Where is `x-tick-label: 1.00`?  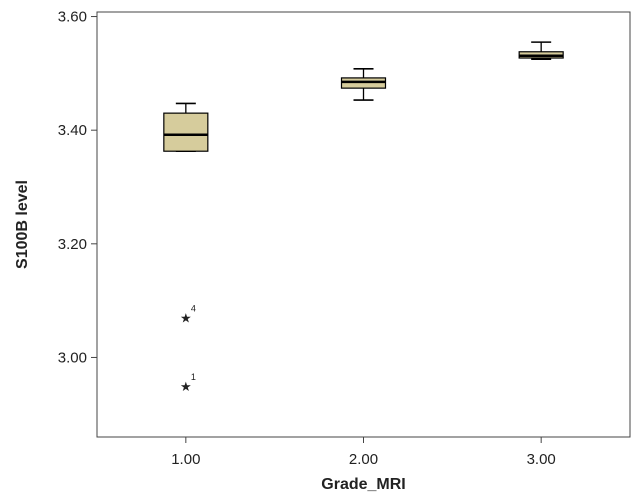
x-tick-label: 1.00 is located at coordinates (185, 459).